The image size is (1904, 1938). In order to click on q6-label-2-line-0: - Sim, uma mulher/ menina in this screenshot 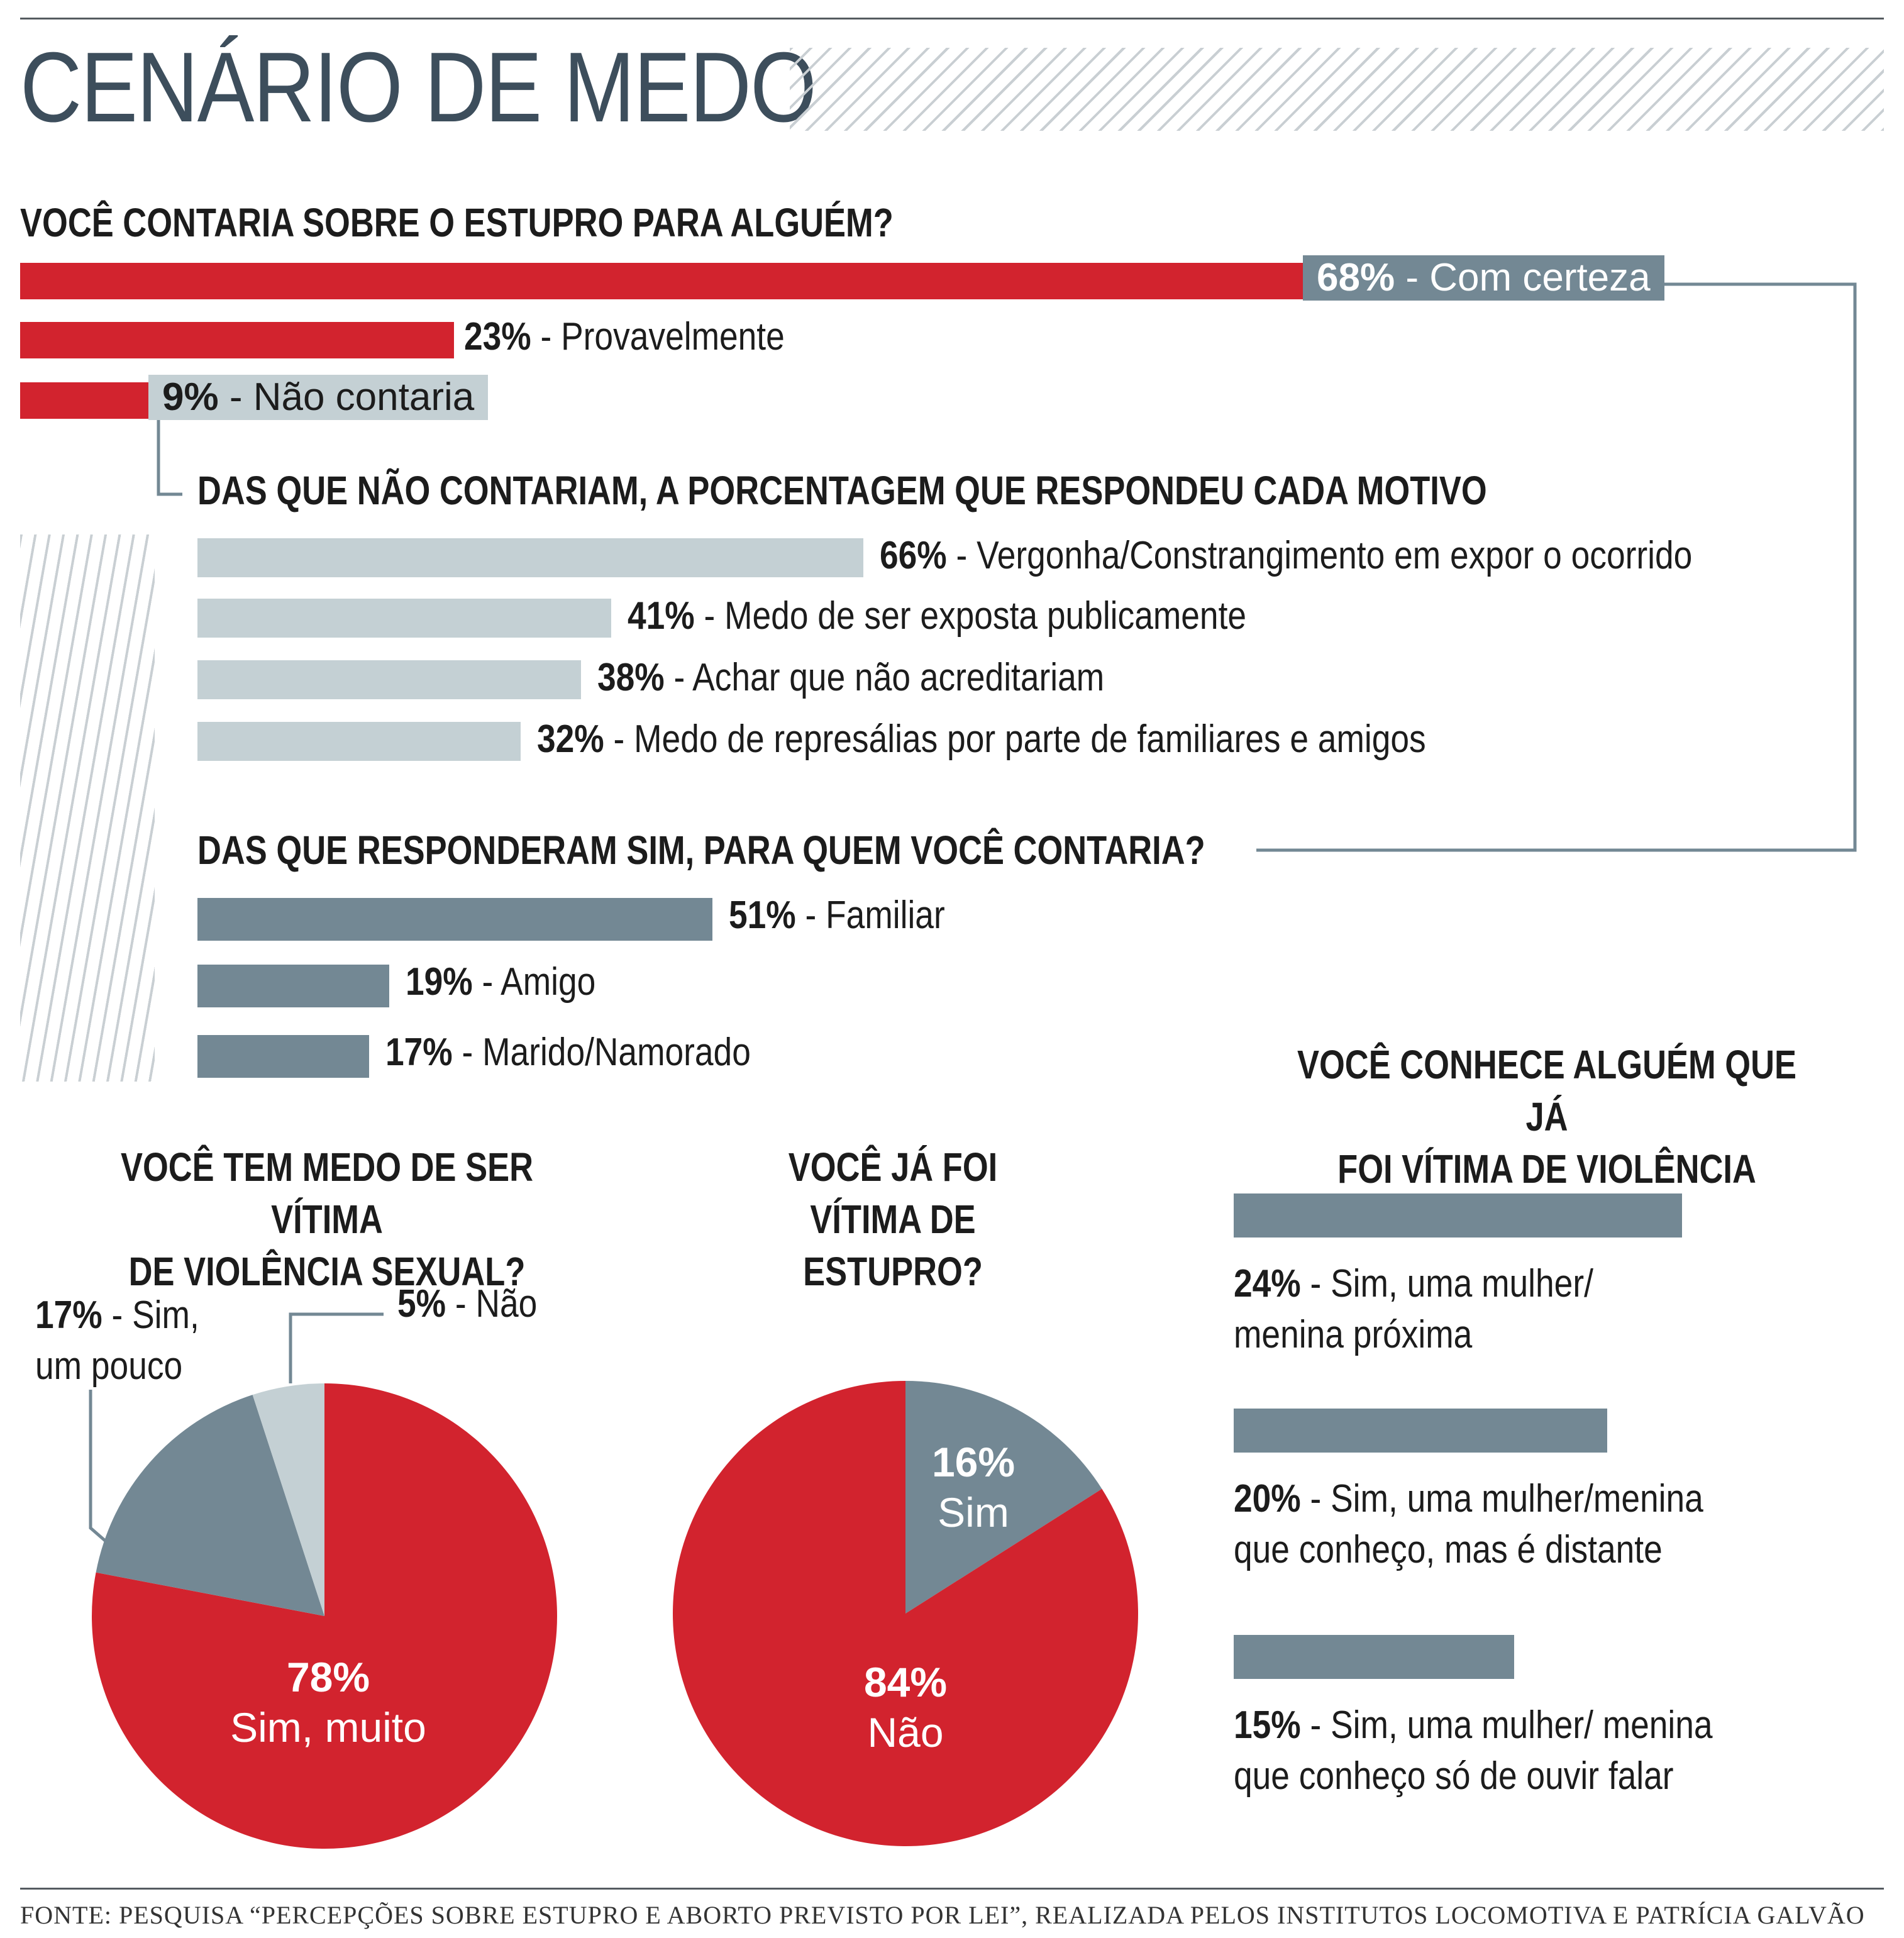, I will do `click(1511, 1725)`.